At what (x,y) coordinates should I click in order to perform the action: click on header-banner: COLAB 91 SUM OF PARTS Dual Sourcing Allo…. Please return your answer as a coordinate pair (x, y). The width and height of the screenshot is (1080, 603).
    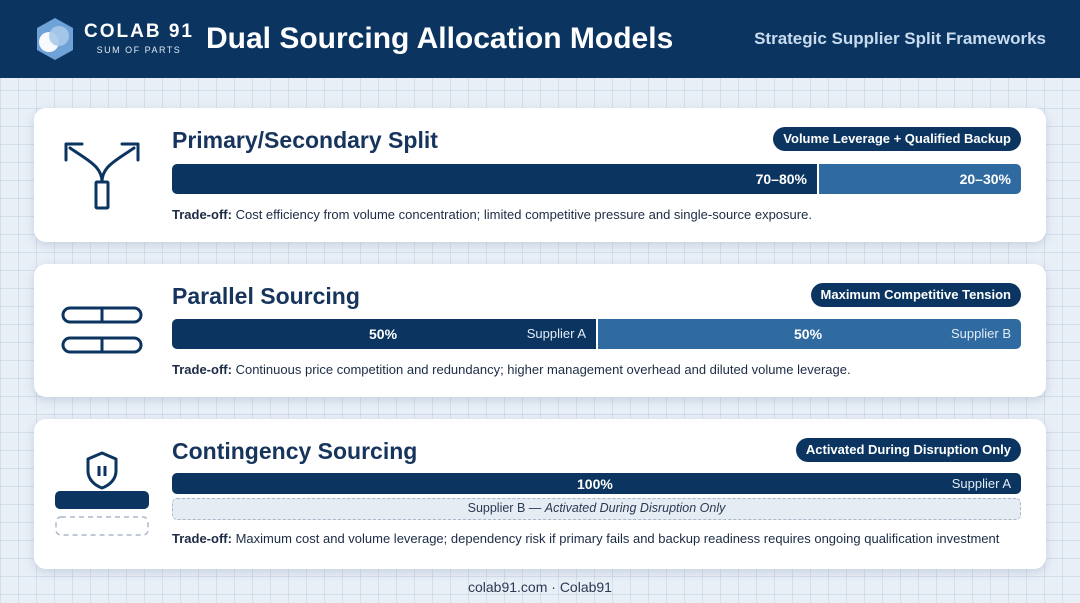
    Looking at the image, I should click on (540, 39).